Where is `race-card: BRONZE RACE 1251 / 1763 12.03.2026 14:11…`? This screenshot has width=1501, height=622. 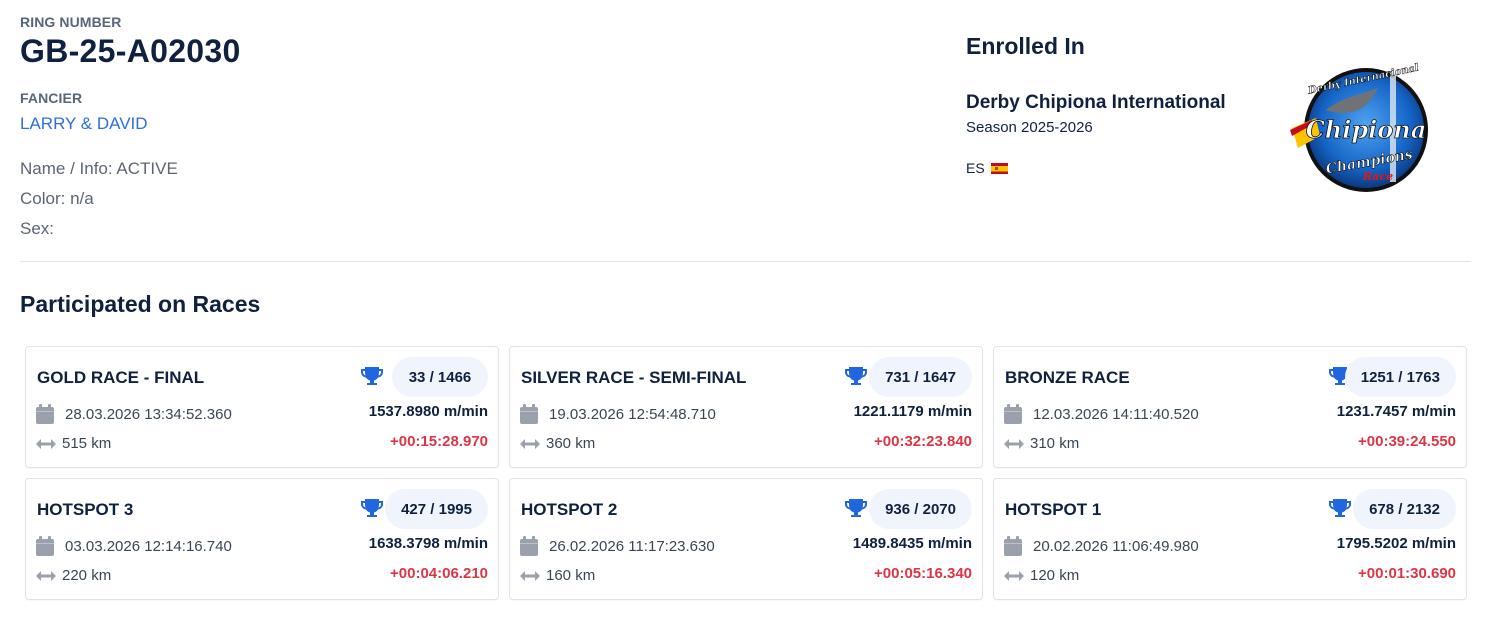
race-card: BRONZE RACE 1251 / 1763 12.03.2026 14:11… is located at coordinates (1230, 407).